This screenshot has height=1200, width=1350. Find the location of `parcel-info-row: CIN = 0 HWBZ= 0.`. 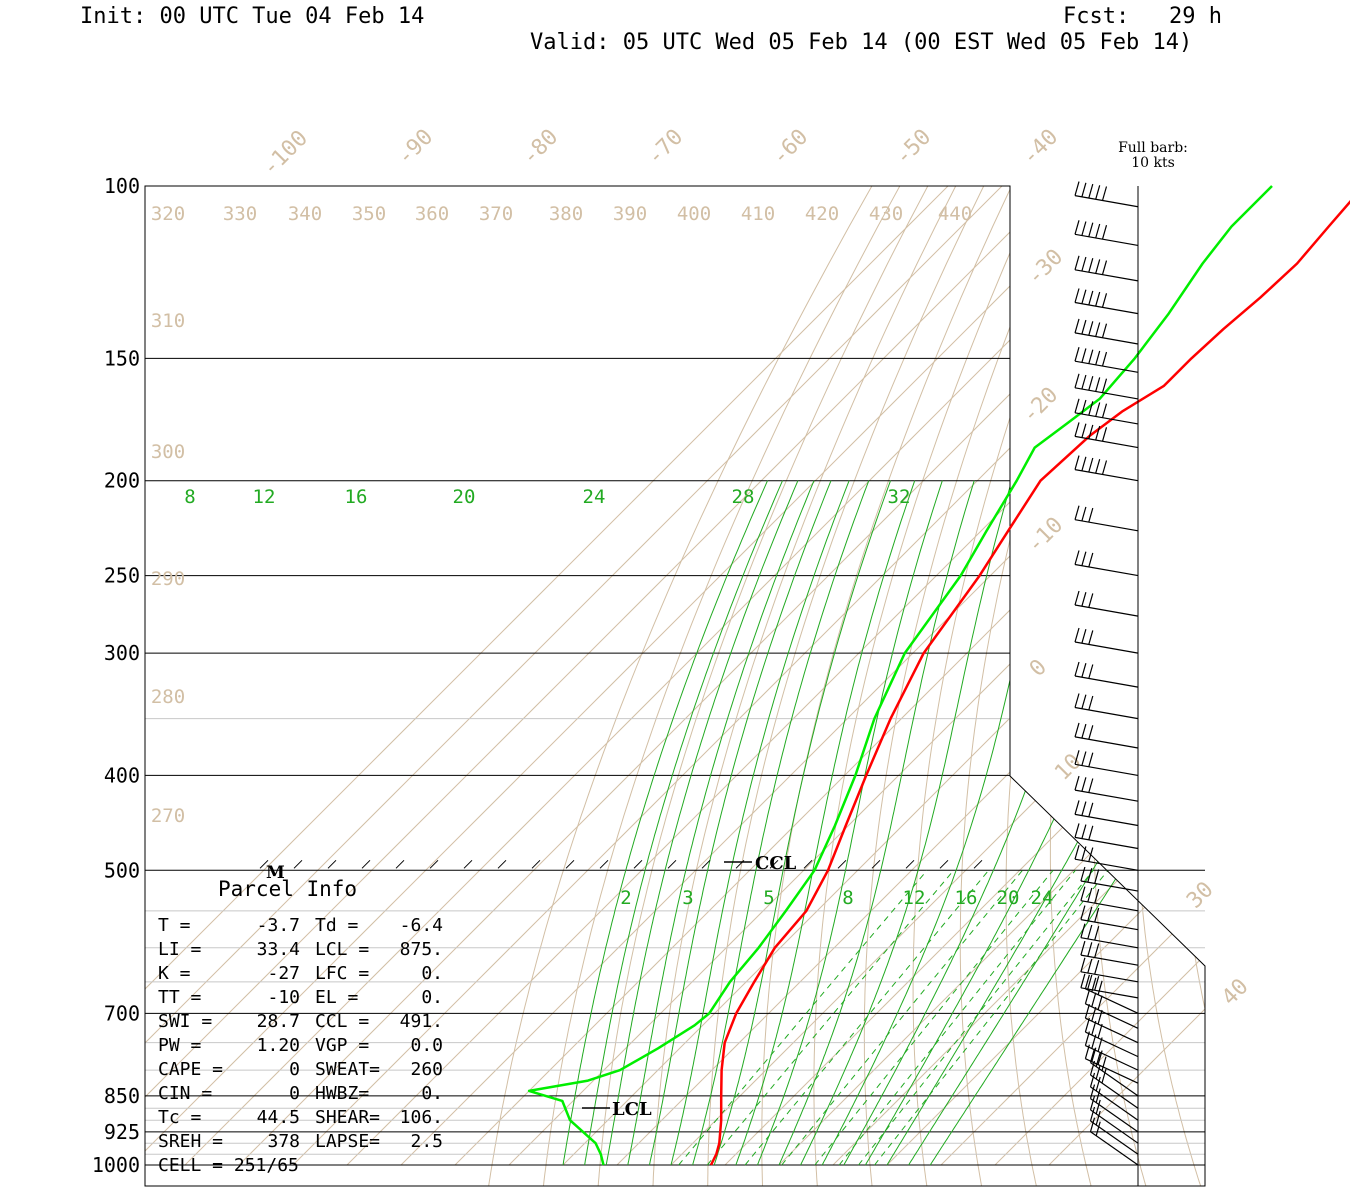

parcel-info-row: CIN = 0 HWBZ= 0. is located at coordinates (300, 1093).